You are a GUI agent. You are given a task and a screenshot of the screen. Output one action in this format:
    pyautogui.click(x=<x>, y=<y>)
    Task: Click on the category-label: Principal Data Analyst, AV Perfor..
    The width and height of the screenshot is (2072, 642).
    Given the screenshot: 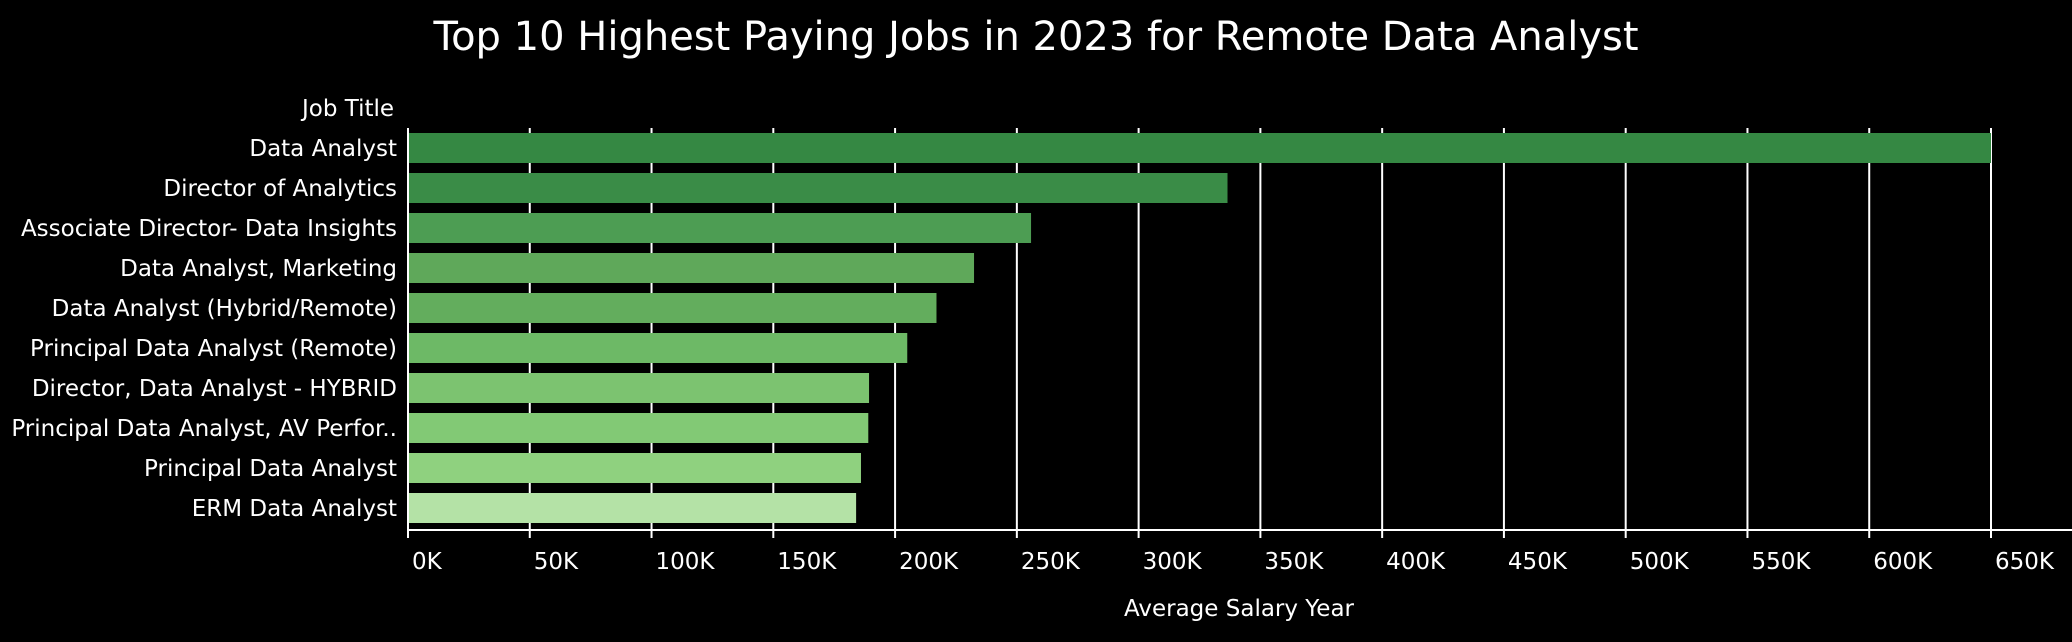 What is the action you would take?
    pyautogui.click(x=204, y=429)
    